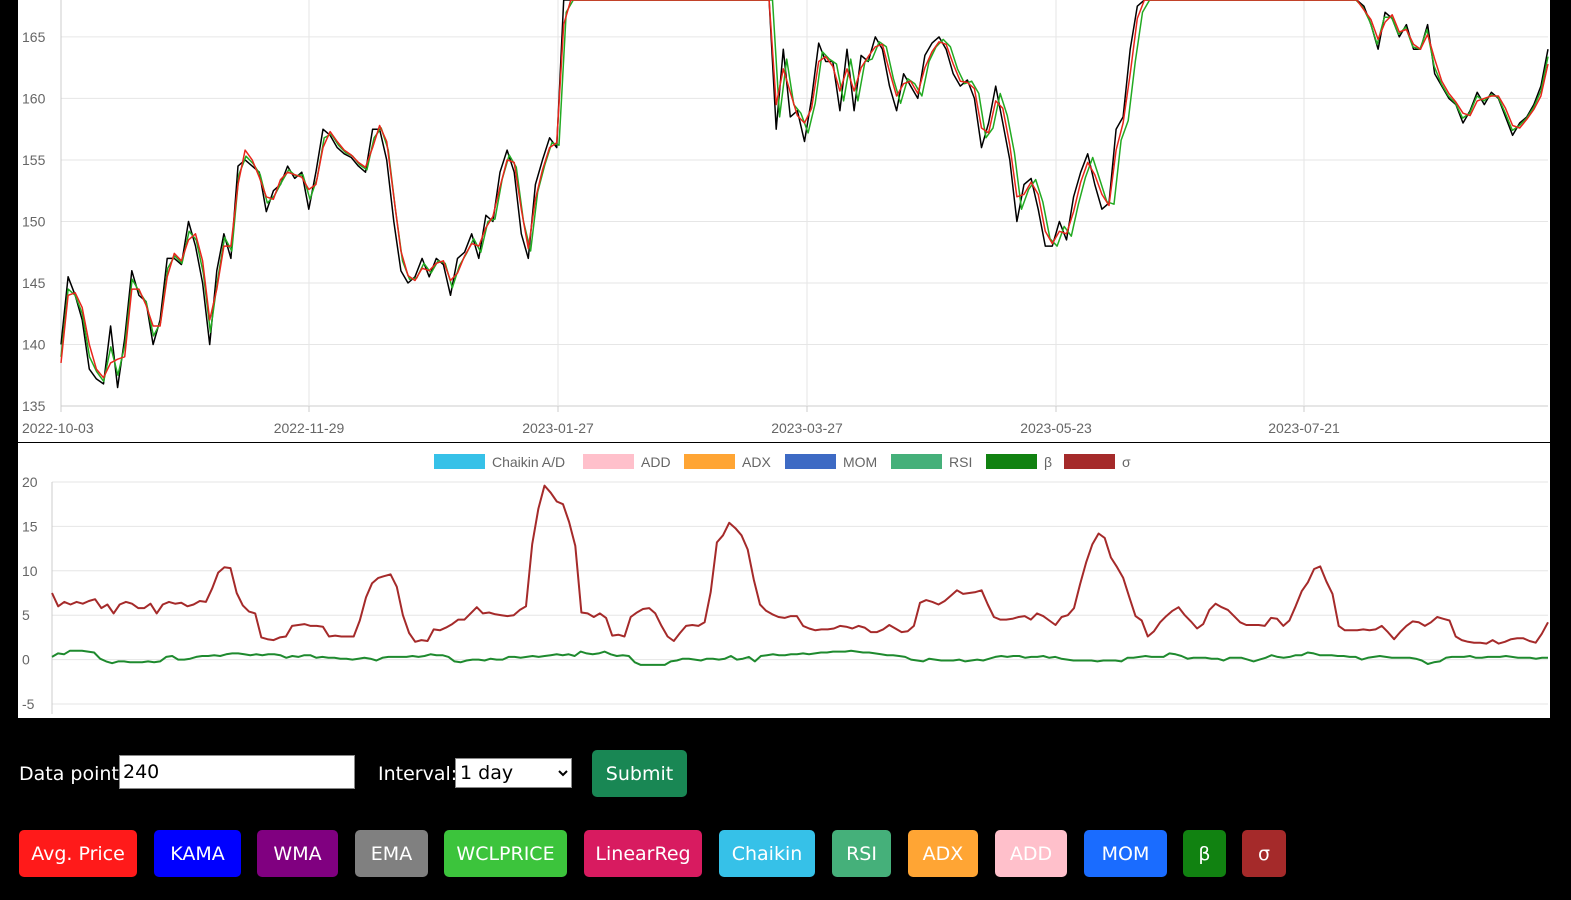 The width and height of the screenshot is (1571, 900). I want to click on interval-select: 1 day, so click(513, 773).